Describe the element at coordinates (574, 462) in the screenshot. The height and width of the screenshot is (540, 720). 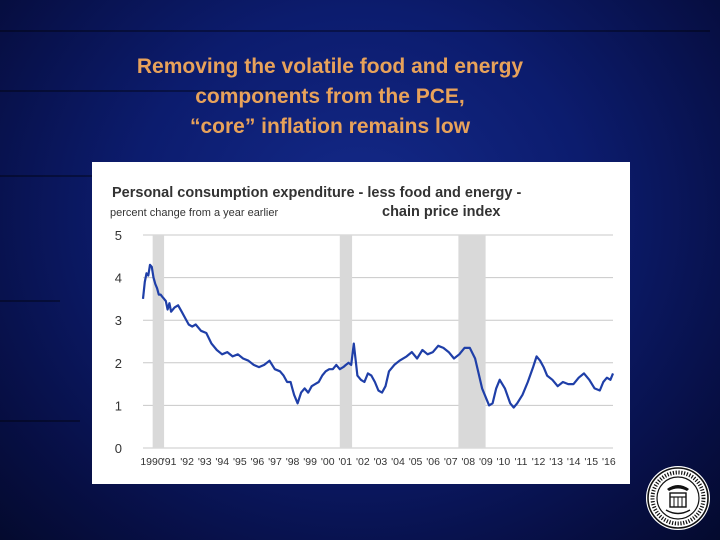
I see `x-tick-label: '14` at that location.